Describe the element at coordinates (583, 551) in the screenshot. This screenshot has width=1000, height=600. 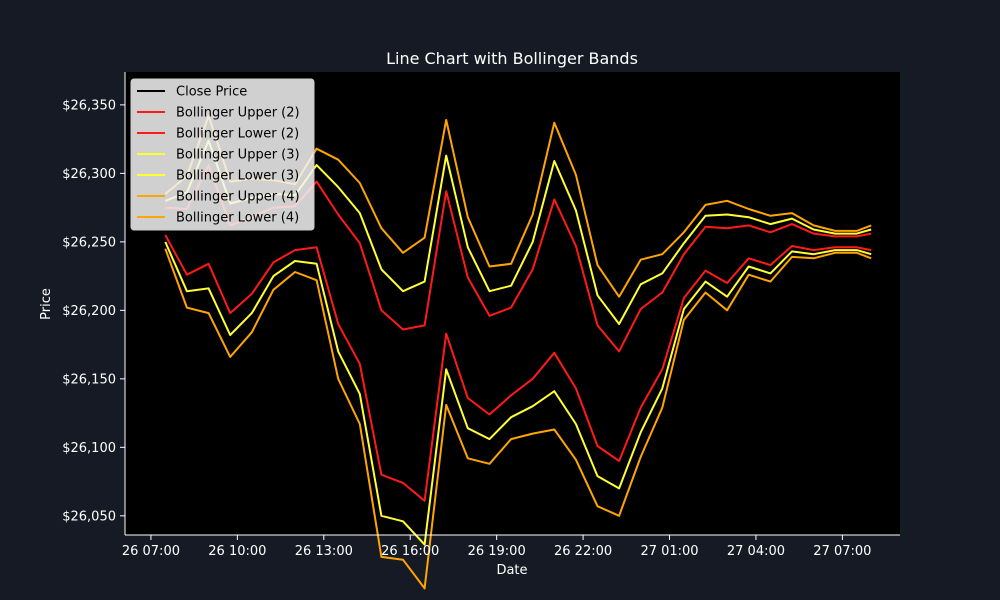
I see `x-tick-label: 26 22:00` at that location.